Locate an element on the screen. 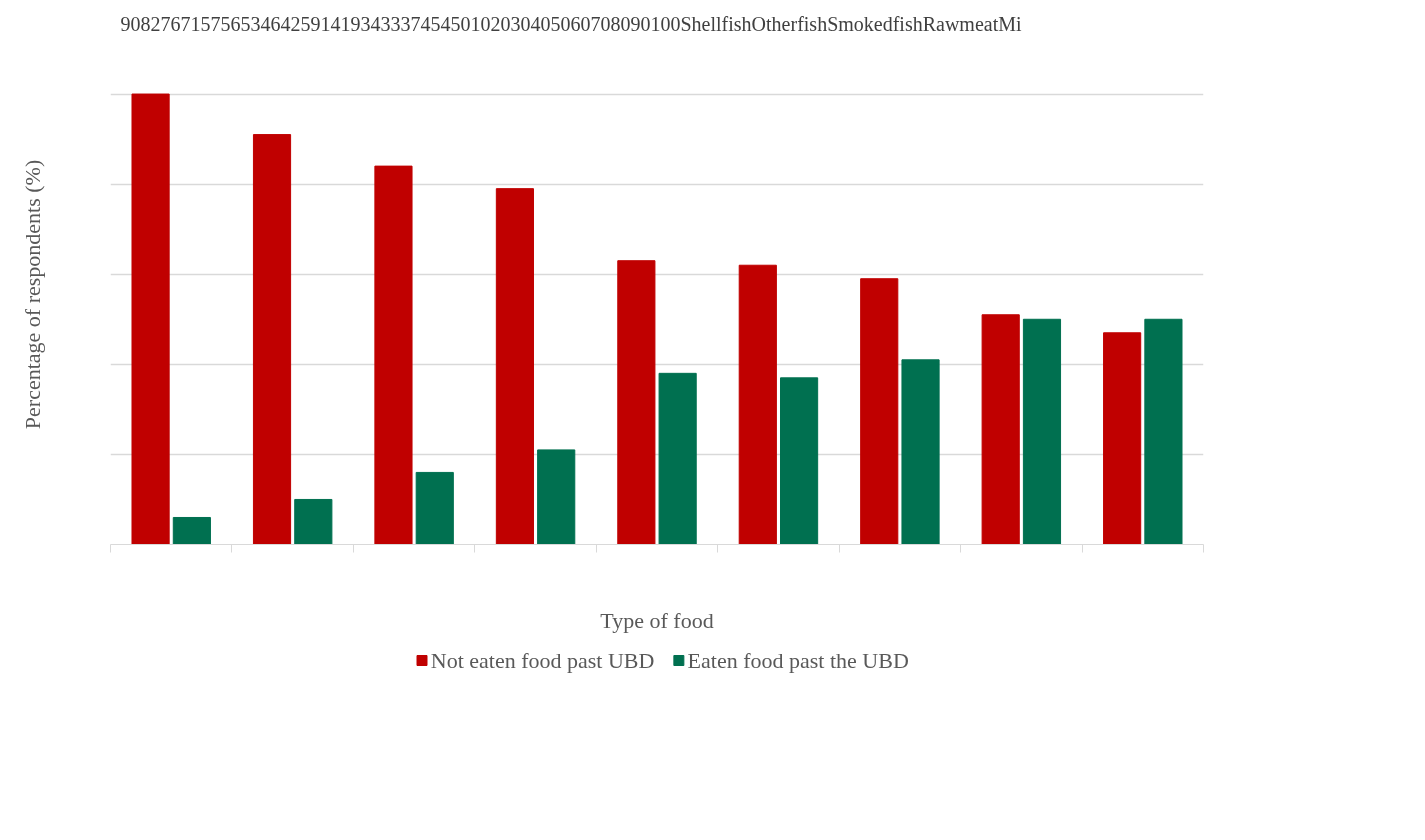 The width and height of the screenshot is (1425, 840). legend-label: Eaten food past the UBD is located at coordinates (798, 660).